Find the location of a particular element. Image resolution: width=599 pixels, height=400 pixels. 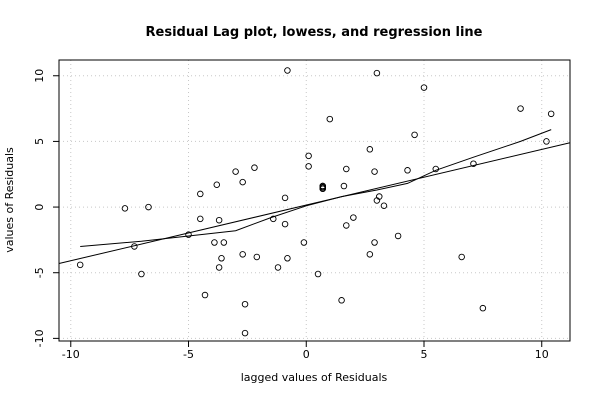

y-tick-label: 10 is located at coordinates (39, 76).